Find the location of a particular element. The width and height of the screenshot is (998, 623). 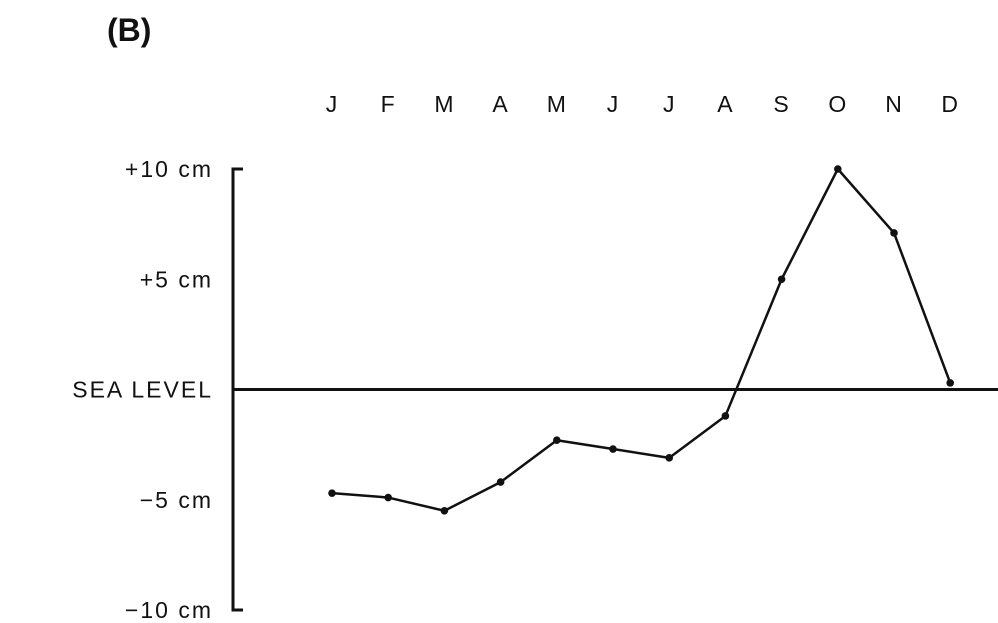

month-label: D is located at coordinates (950, 104).